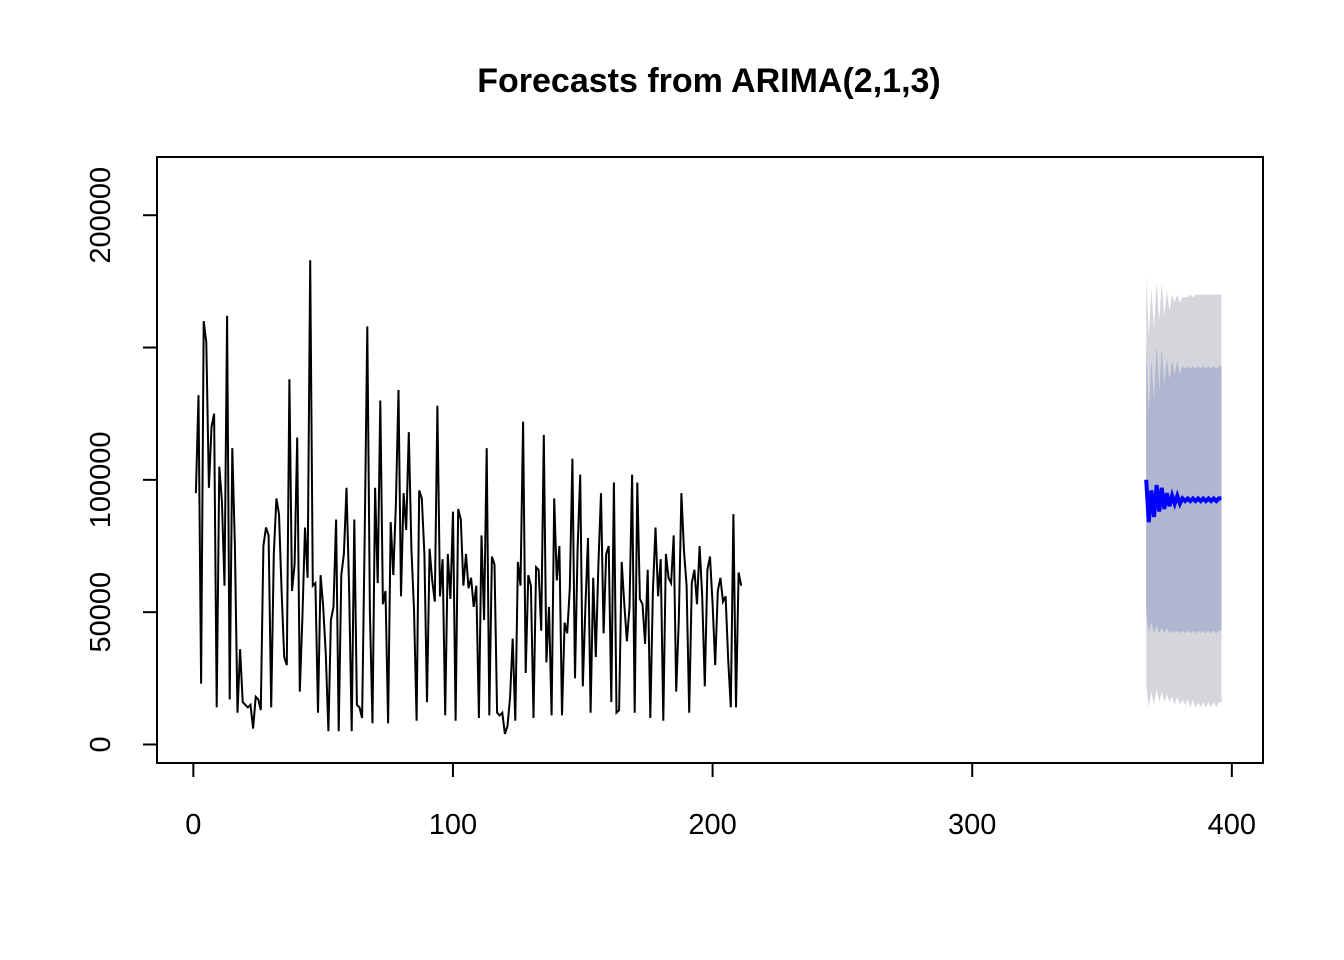  I want to click on x-tick-label: 0, so click(193, 825).